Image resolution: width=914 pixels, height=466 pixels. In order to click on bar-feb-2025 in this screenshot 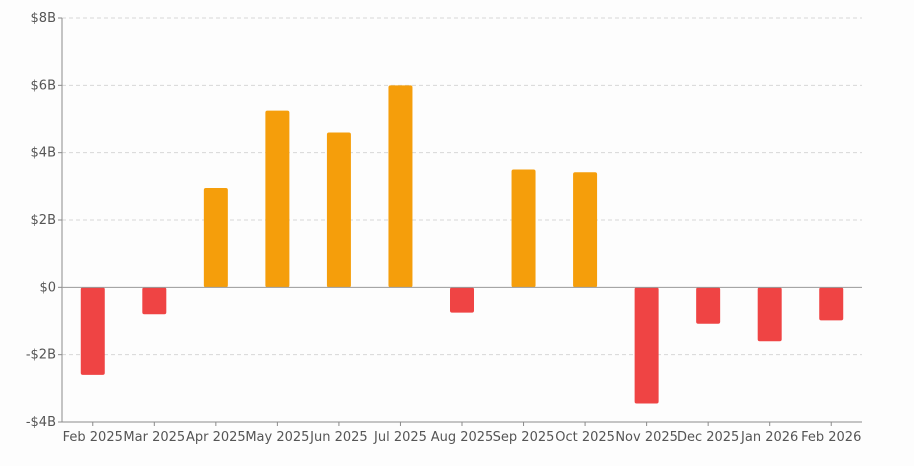, I will do `click(92, 331)`.